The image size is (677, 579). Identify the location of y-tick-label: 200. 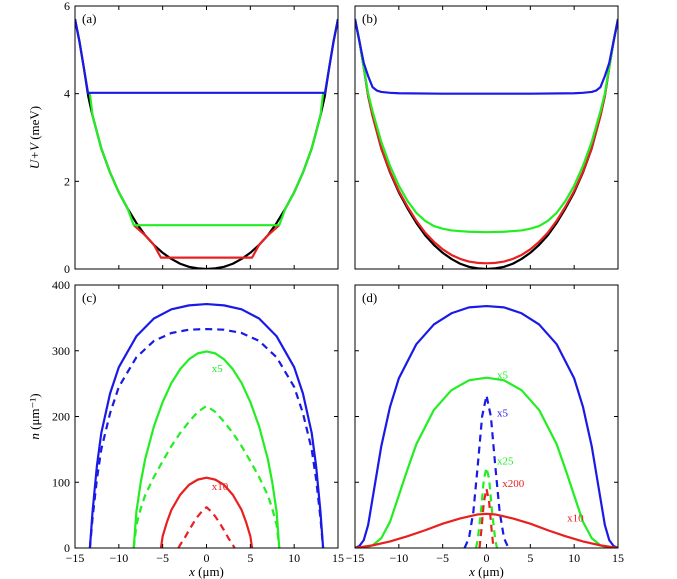
(61, 417).